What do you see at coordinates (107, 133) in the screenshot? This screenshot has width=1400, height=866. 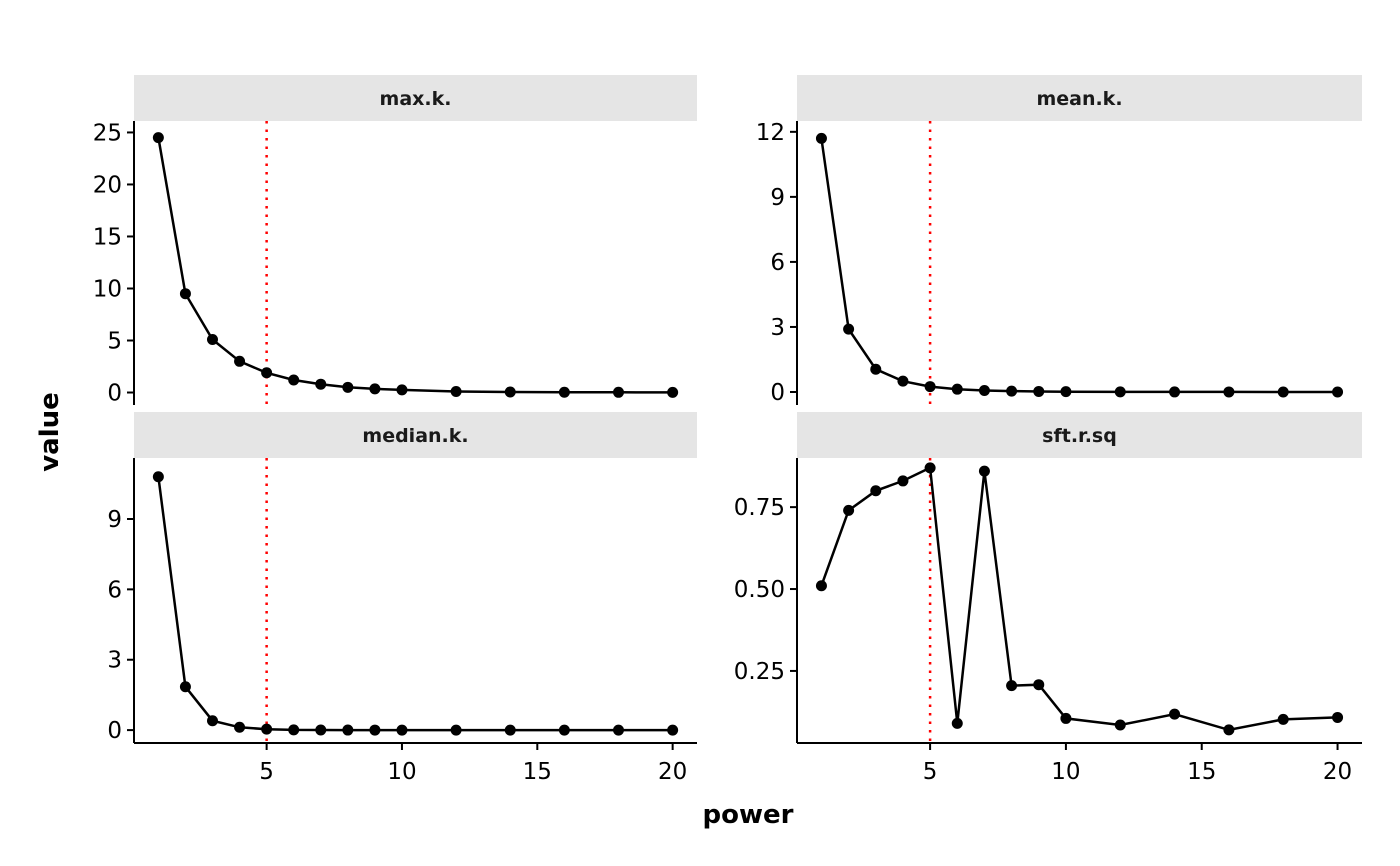 I see `y-tick-label: 25` at bounding box center [107, 133].